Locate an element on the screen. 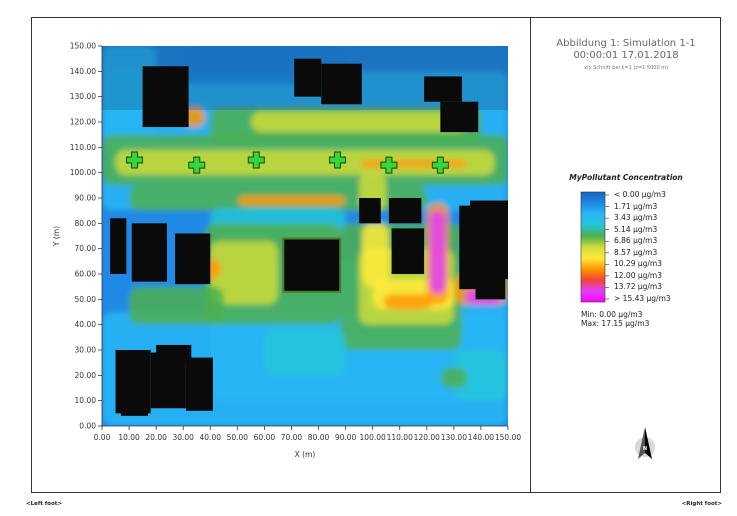 This screenshot has height=516, width=737. figure-title: Abbildung 1: Simulation 1-1 is located at coordinates (626, 43).